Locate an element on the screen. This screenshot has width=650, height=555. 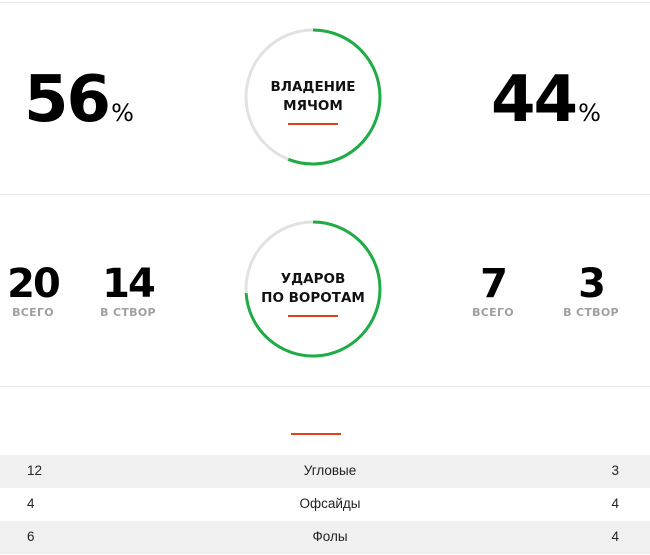
stats-accent-line is located at coordinates (316, 434).